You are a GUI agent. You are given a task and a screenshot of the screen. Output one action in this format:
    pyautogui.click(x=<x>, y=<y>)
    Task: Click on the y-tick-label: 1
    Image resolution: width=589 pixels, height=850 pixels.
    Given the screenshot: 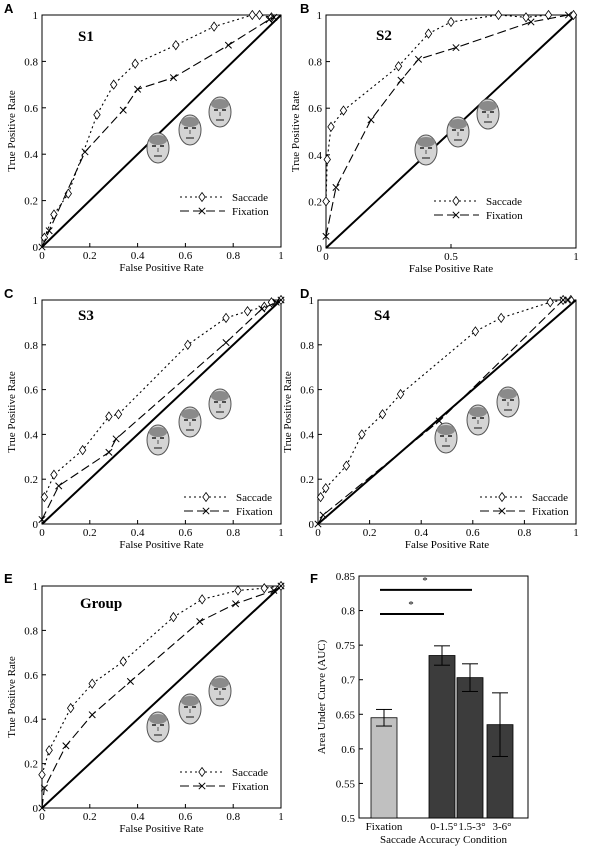 What is the action you would take?
    pyautogui.click(x=312, y=301)
    